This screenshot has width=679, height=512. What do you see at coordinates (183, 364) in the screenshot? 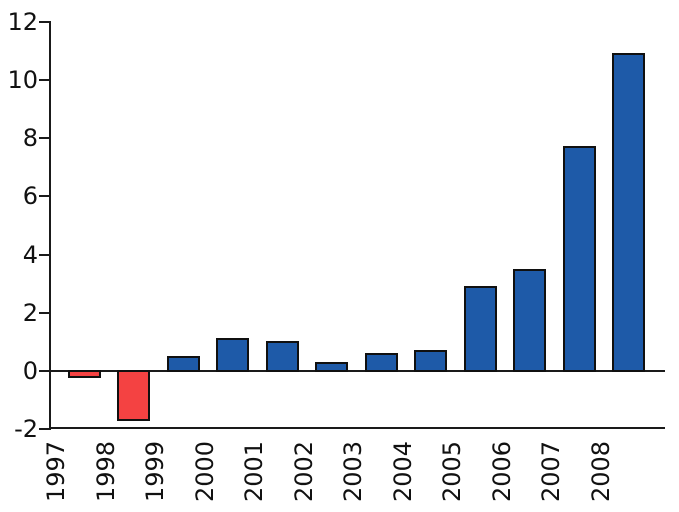
I see `bar-1999` at bounding box center [183, 364].